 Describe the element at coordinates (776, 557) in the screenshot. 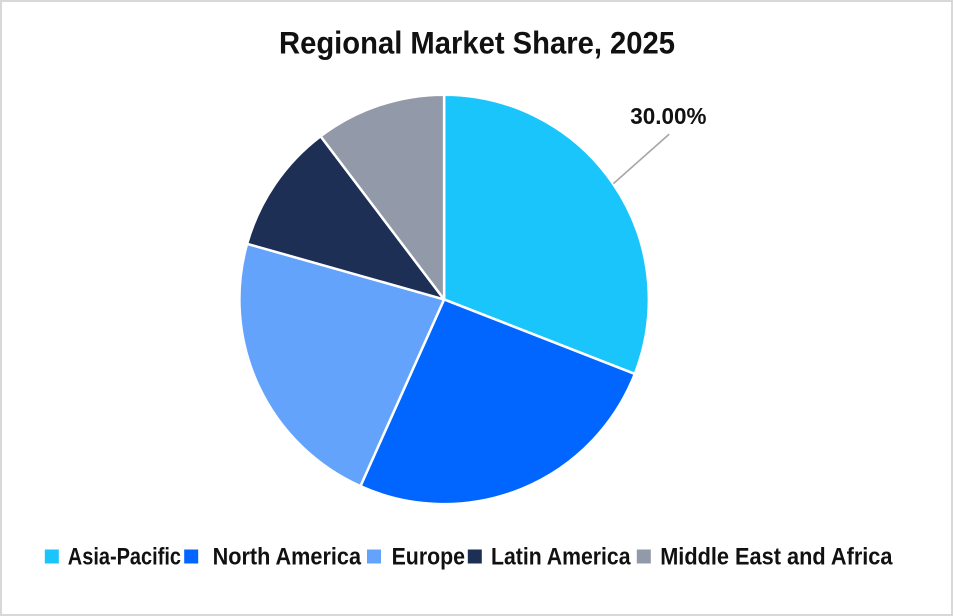

I see `svg-text: Middle East and Africa` at that location.